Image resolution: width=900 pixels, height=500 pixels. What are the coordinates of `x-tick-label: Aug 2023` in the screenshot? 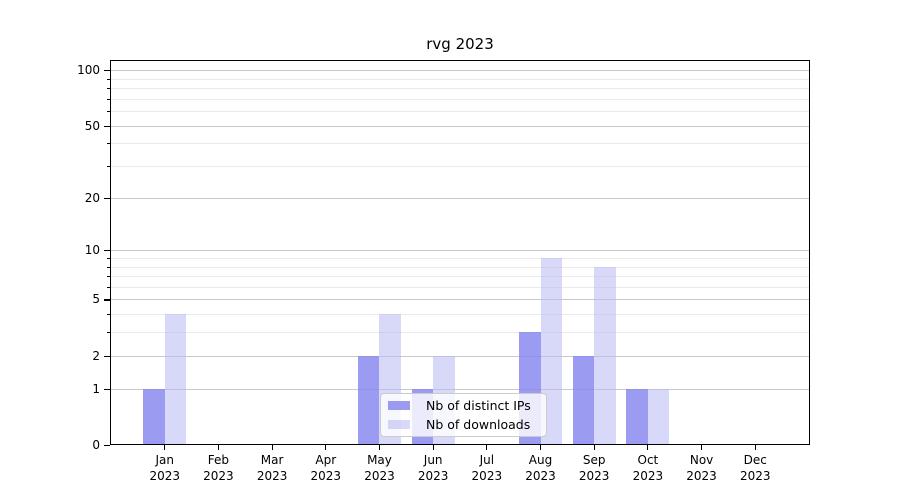 It's located at (541, 468).